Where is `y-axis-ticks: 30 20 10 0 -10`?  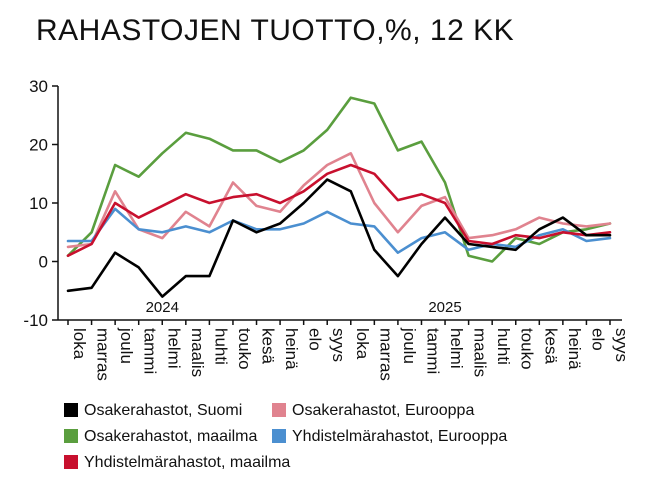
y-axis-ticks: 30 20 10 0 -10 is located at coordinates (40, 203).